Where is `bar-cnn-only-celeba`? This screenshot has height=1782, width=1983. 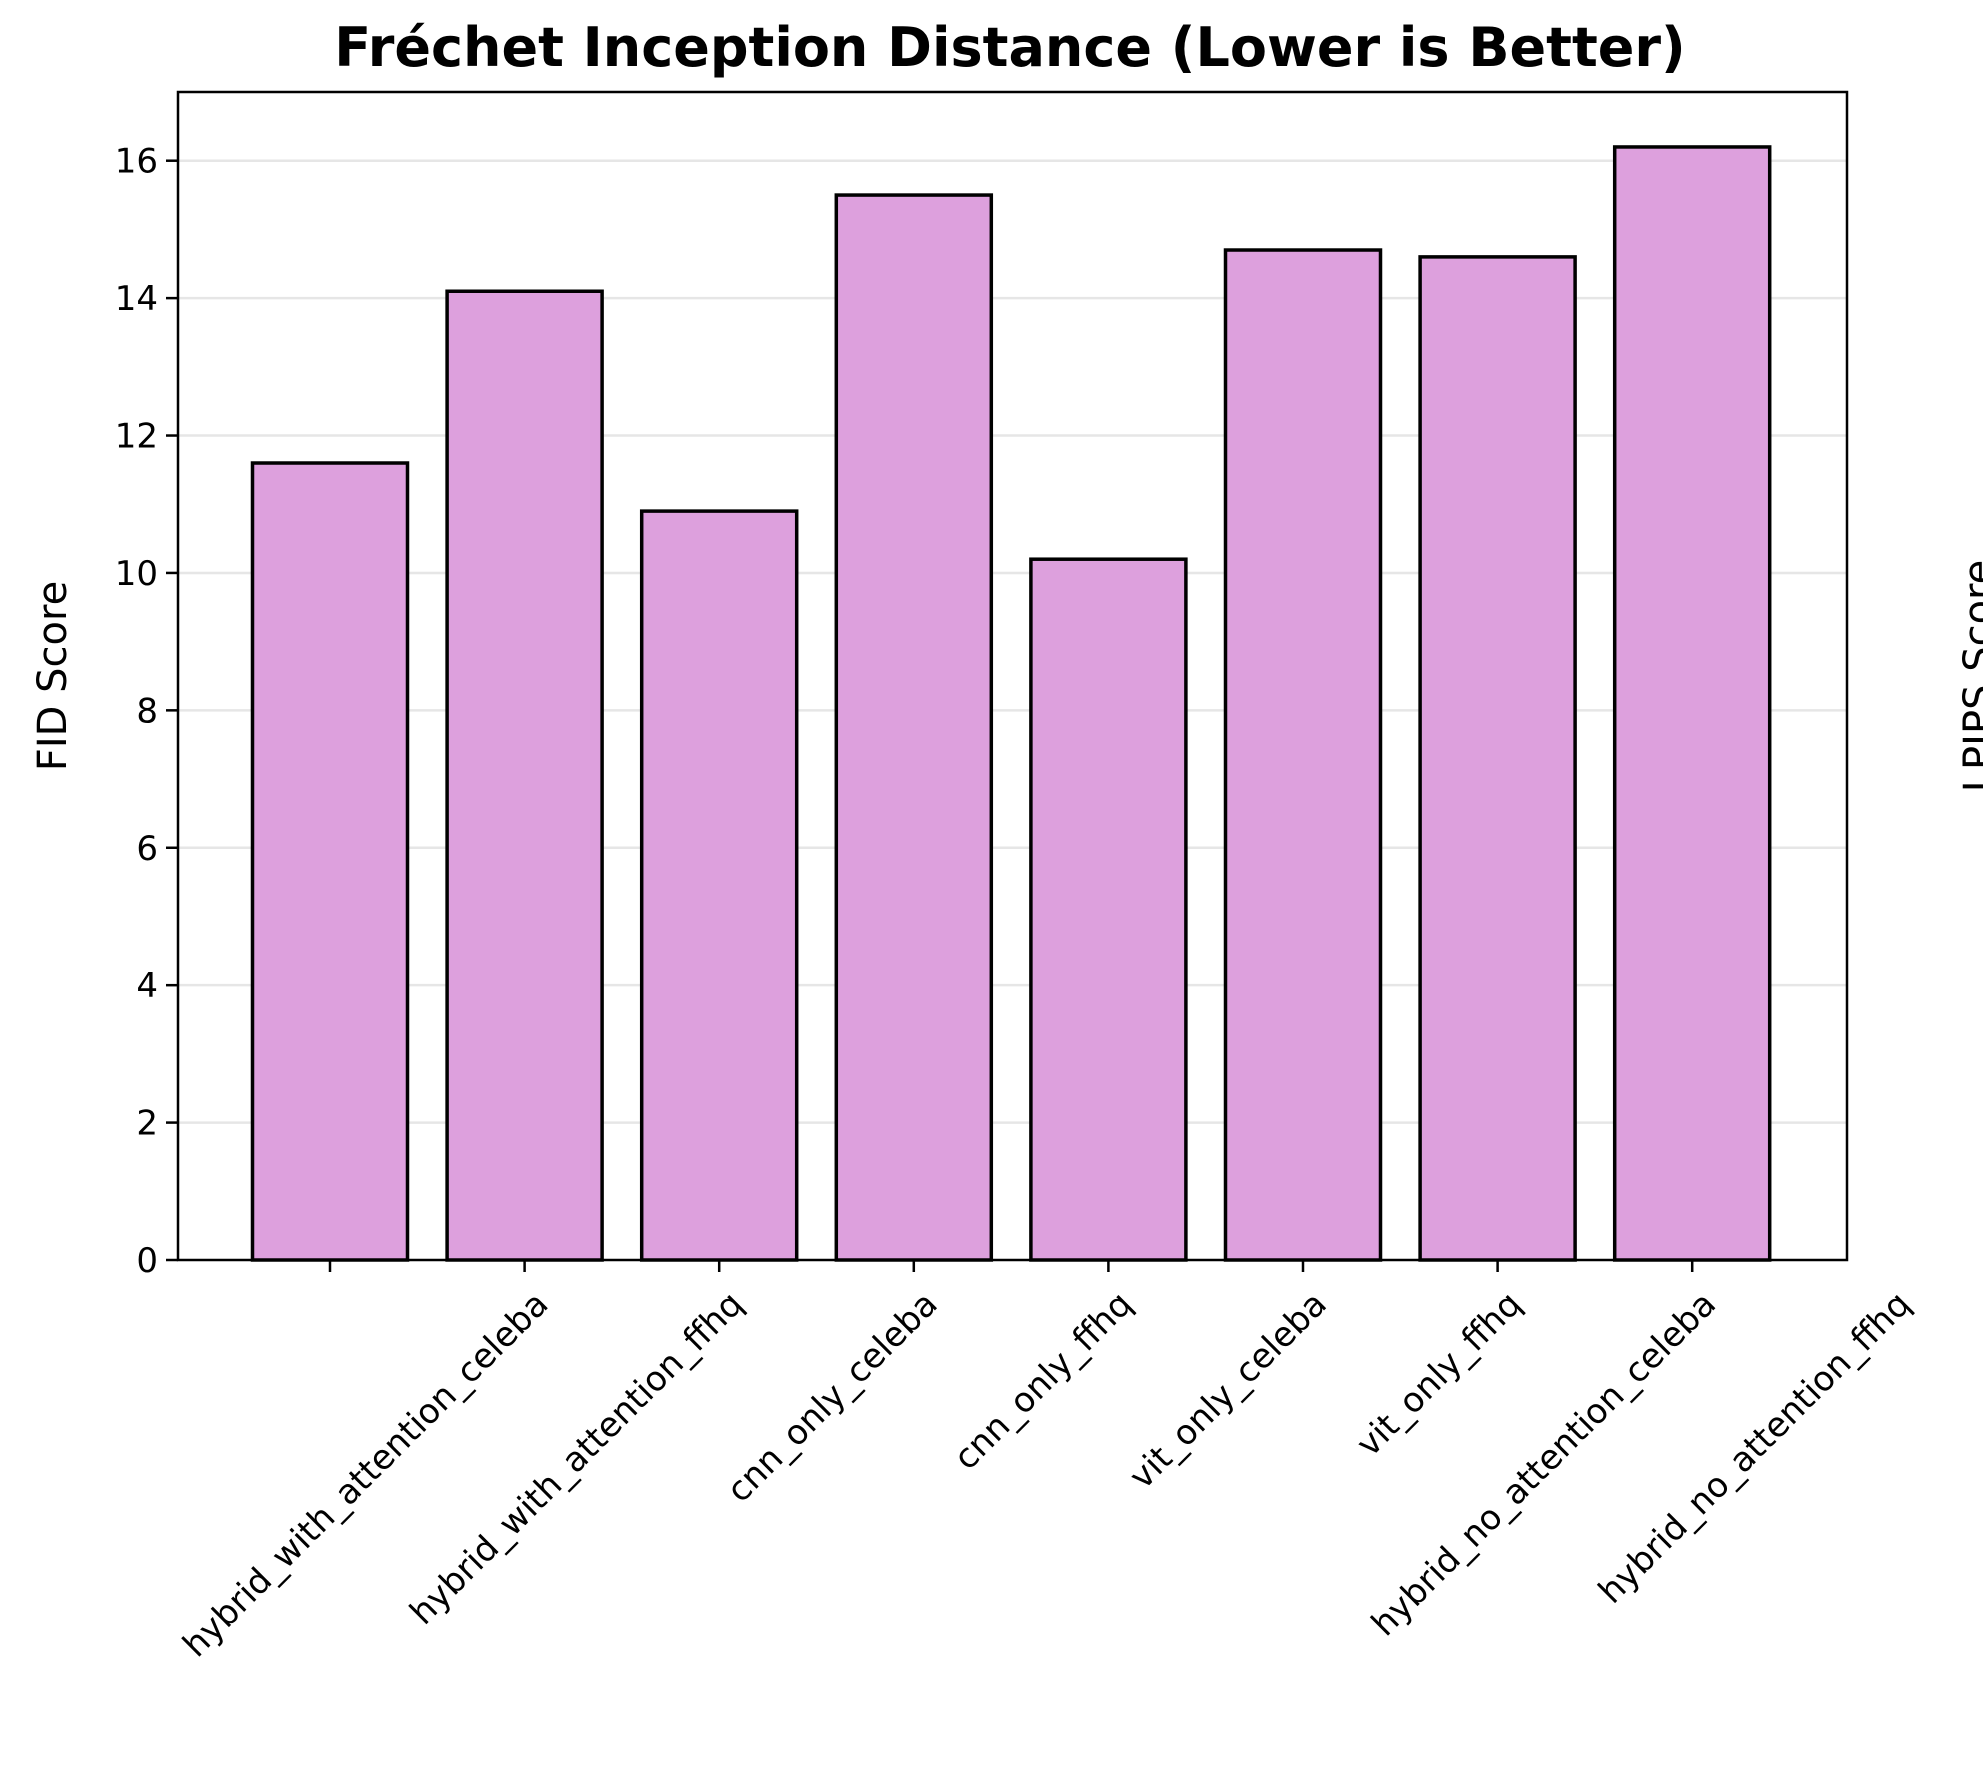
bar-cnn-only-celeba is located at coordinates (719, 885).